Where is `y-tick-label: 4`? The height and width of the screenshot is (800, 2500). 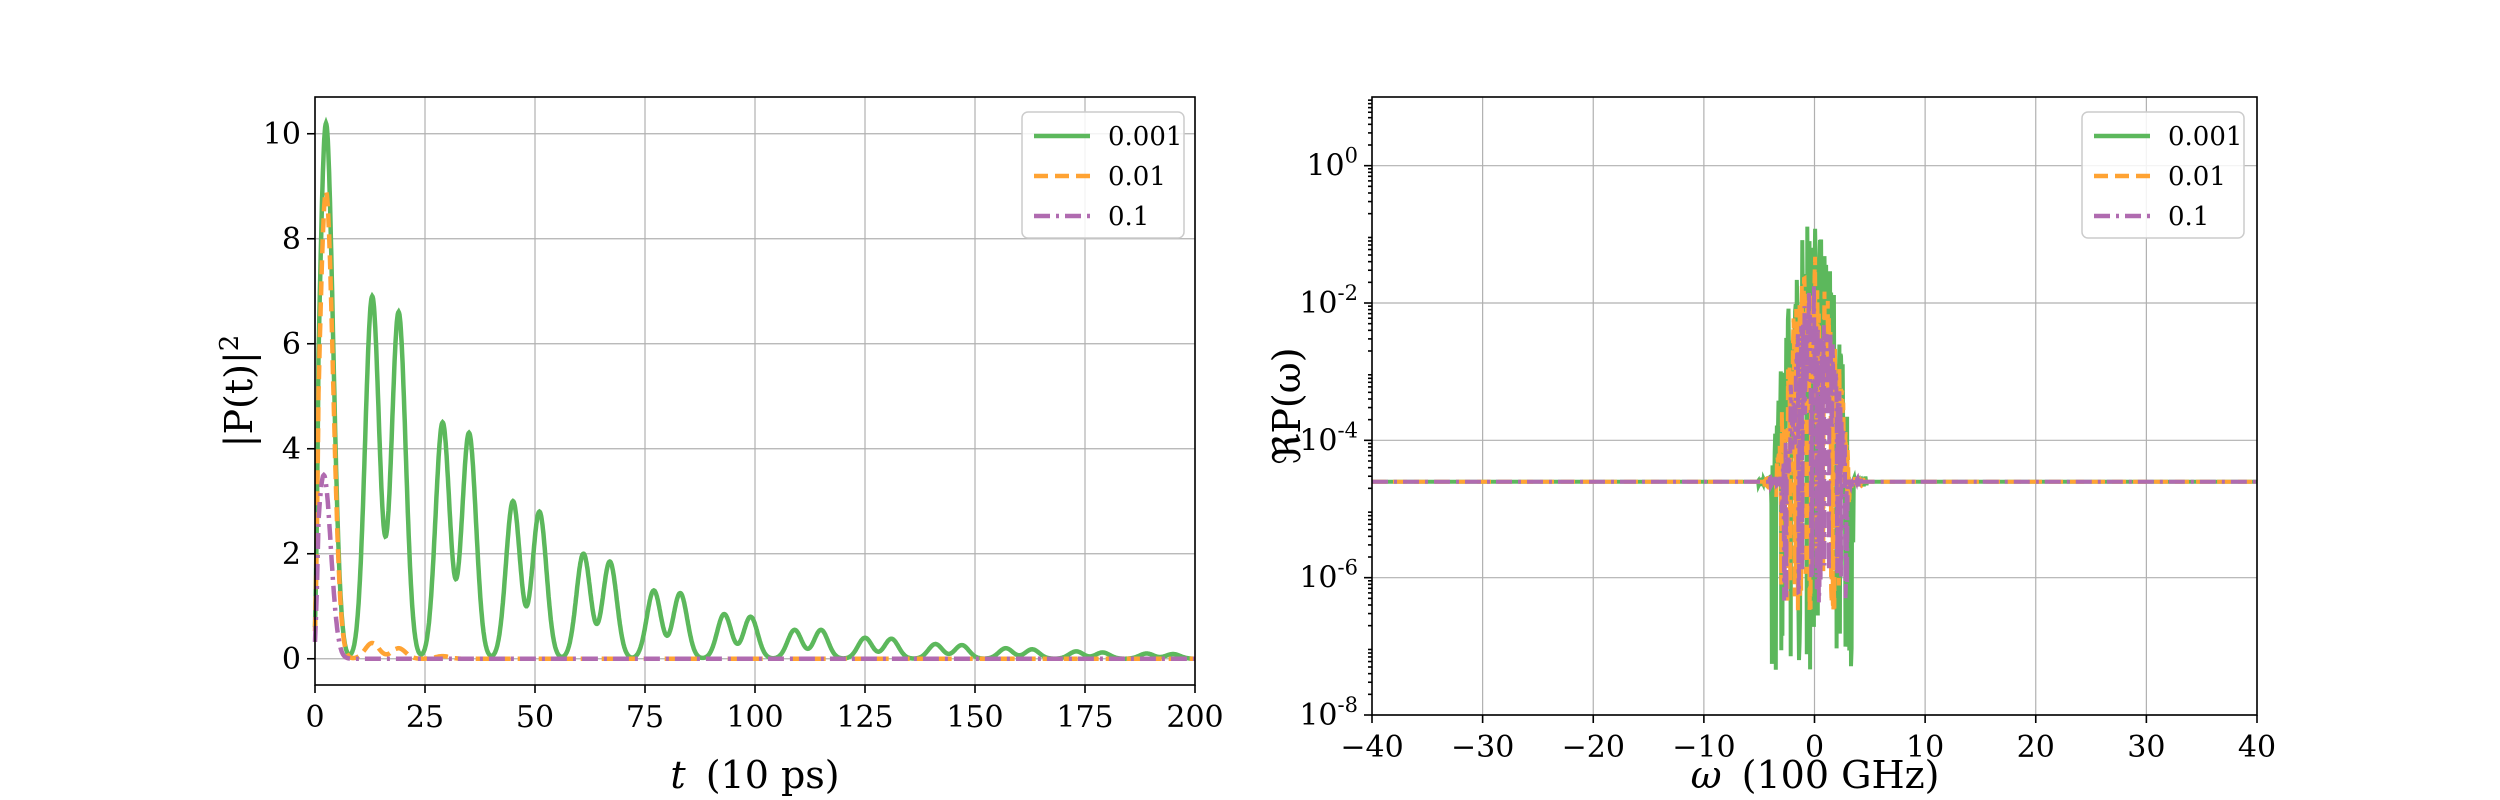
y-tick-label: 4 is located at coordinates (291, 449).